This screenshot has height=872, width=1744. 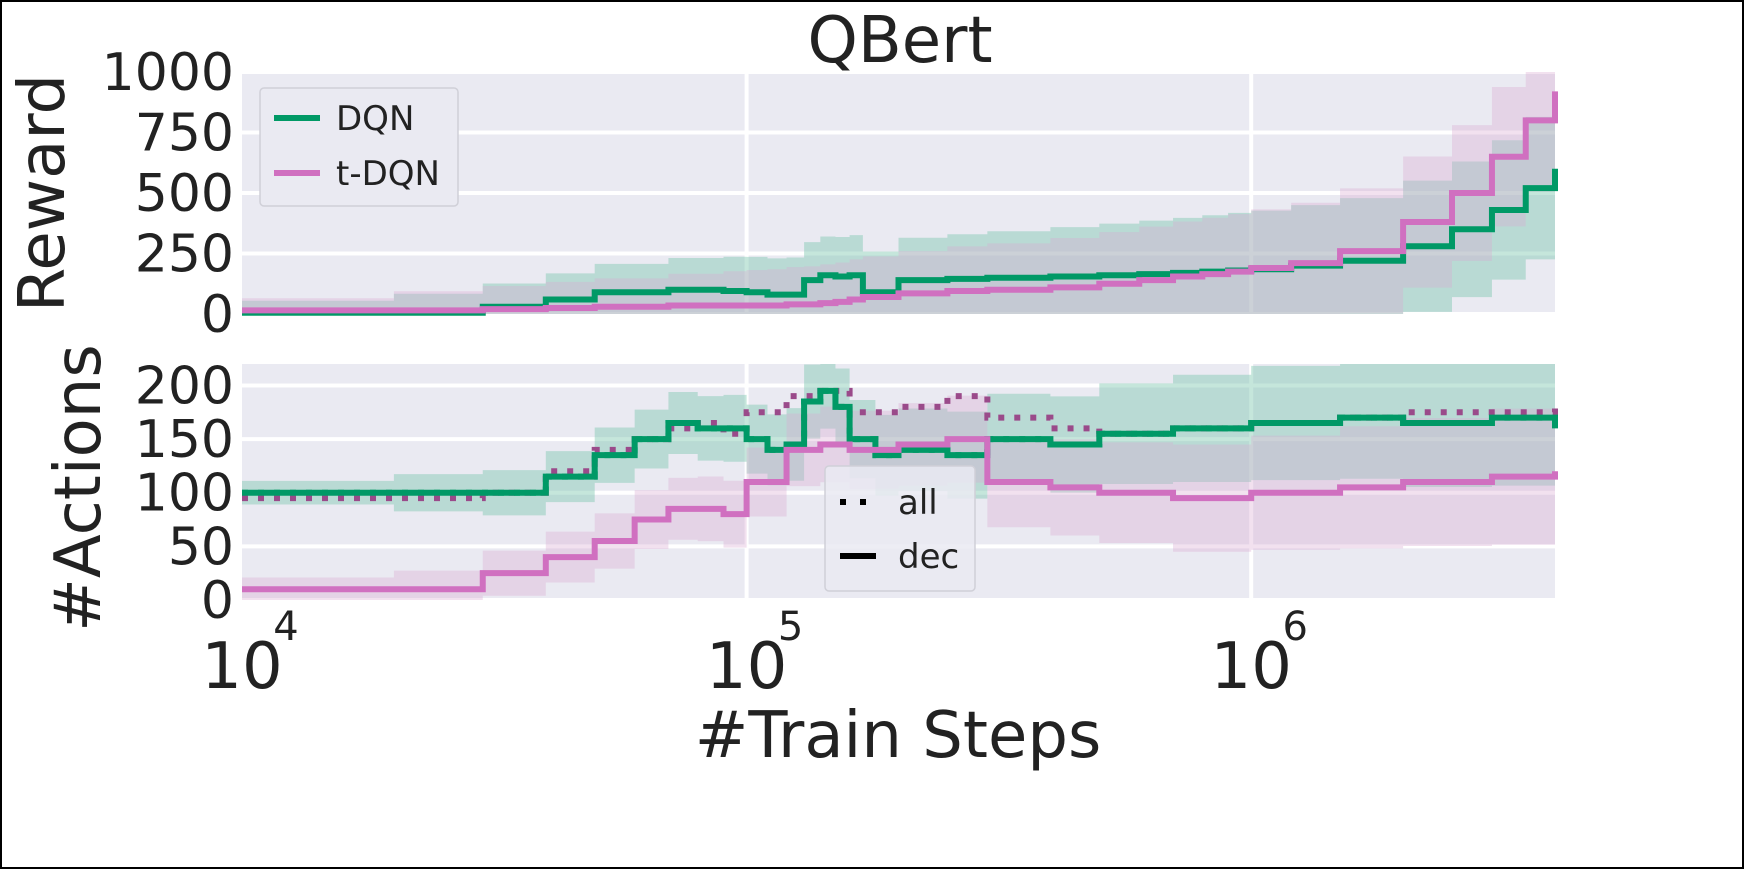 I want to click on y-tick-label: 250, so click(x=184, y=255).